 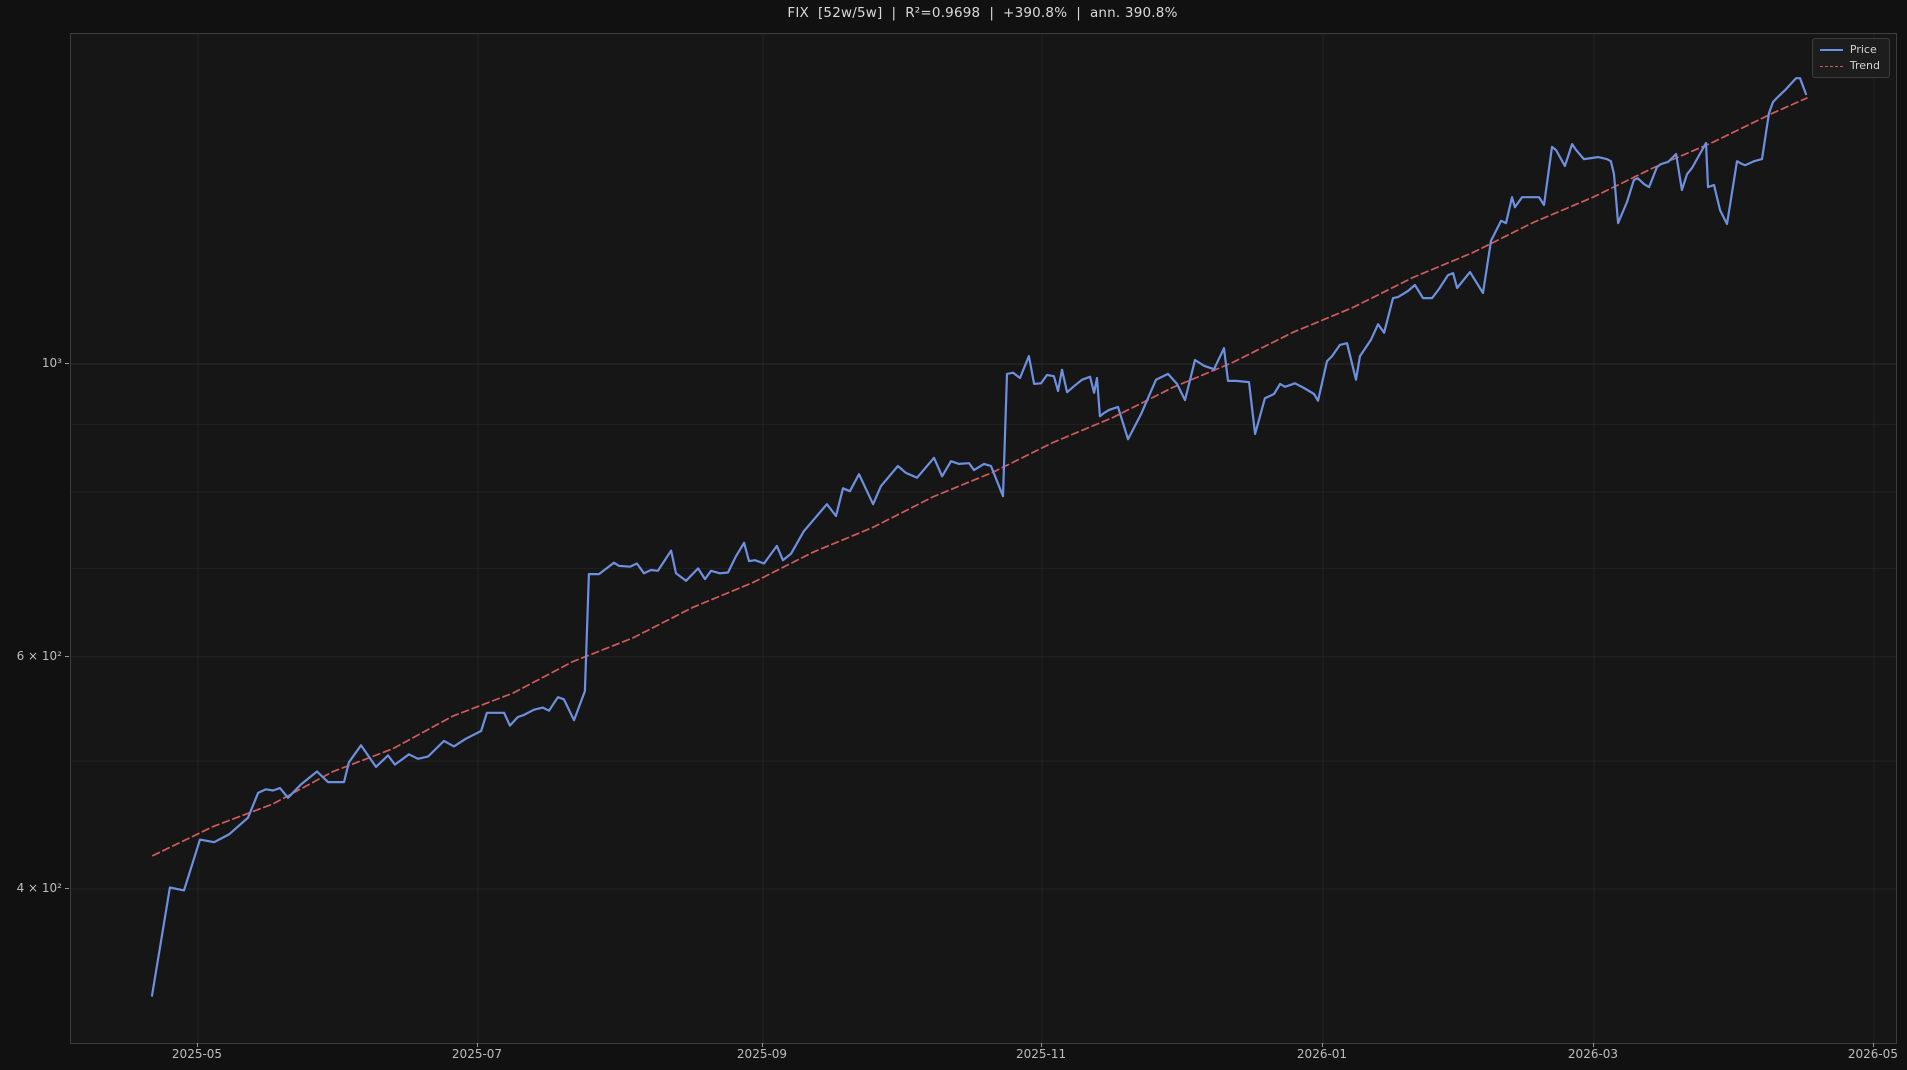 What do you see at coordinates (1831, 66) in the screenshot?
I see `trend-line-sample` at bounding box center [1831, 66].